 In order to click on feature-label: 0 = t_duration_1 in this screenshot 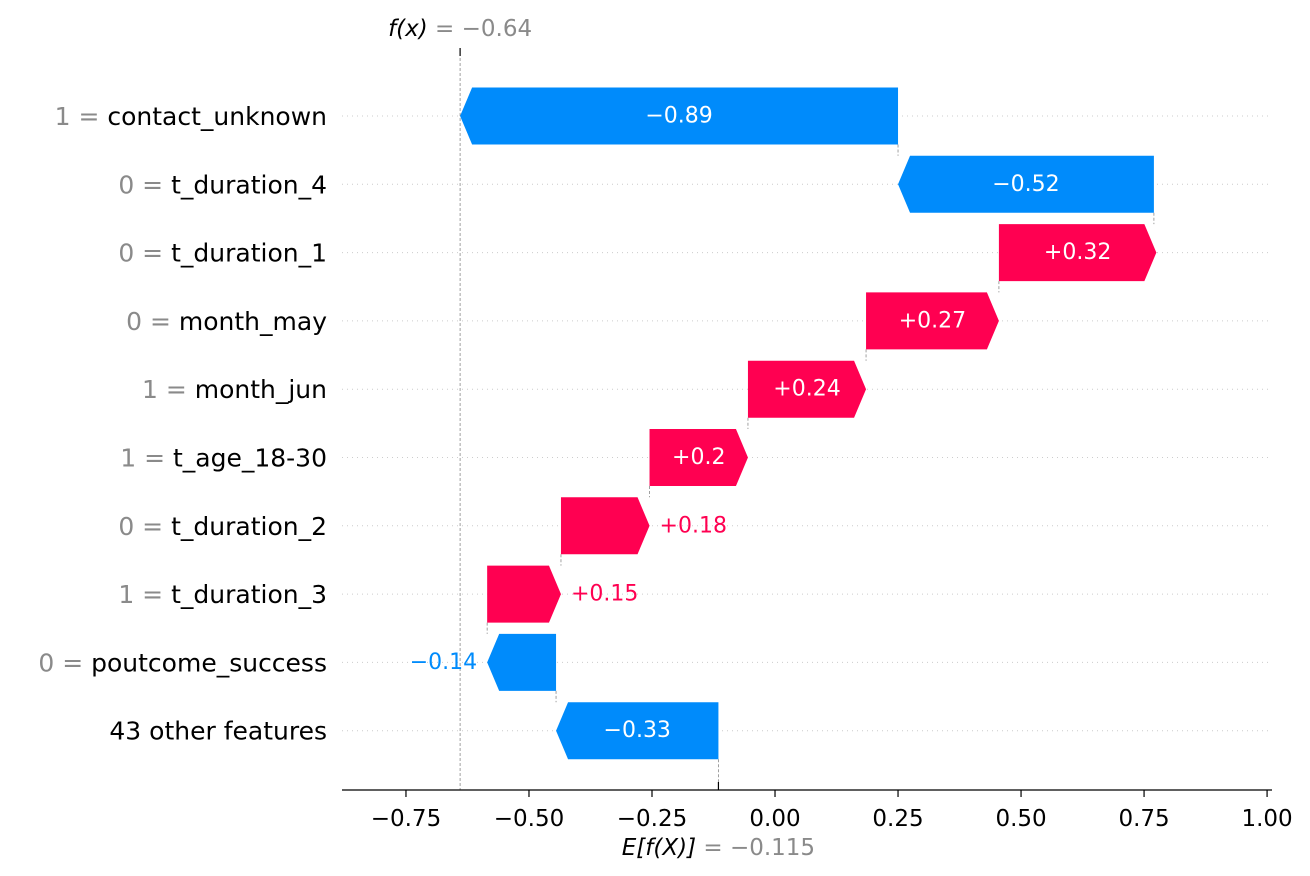, I will do `click(222, 252)`.